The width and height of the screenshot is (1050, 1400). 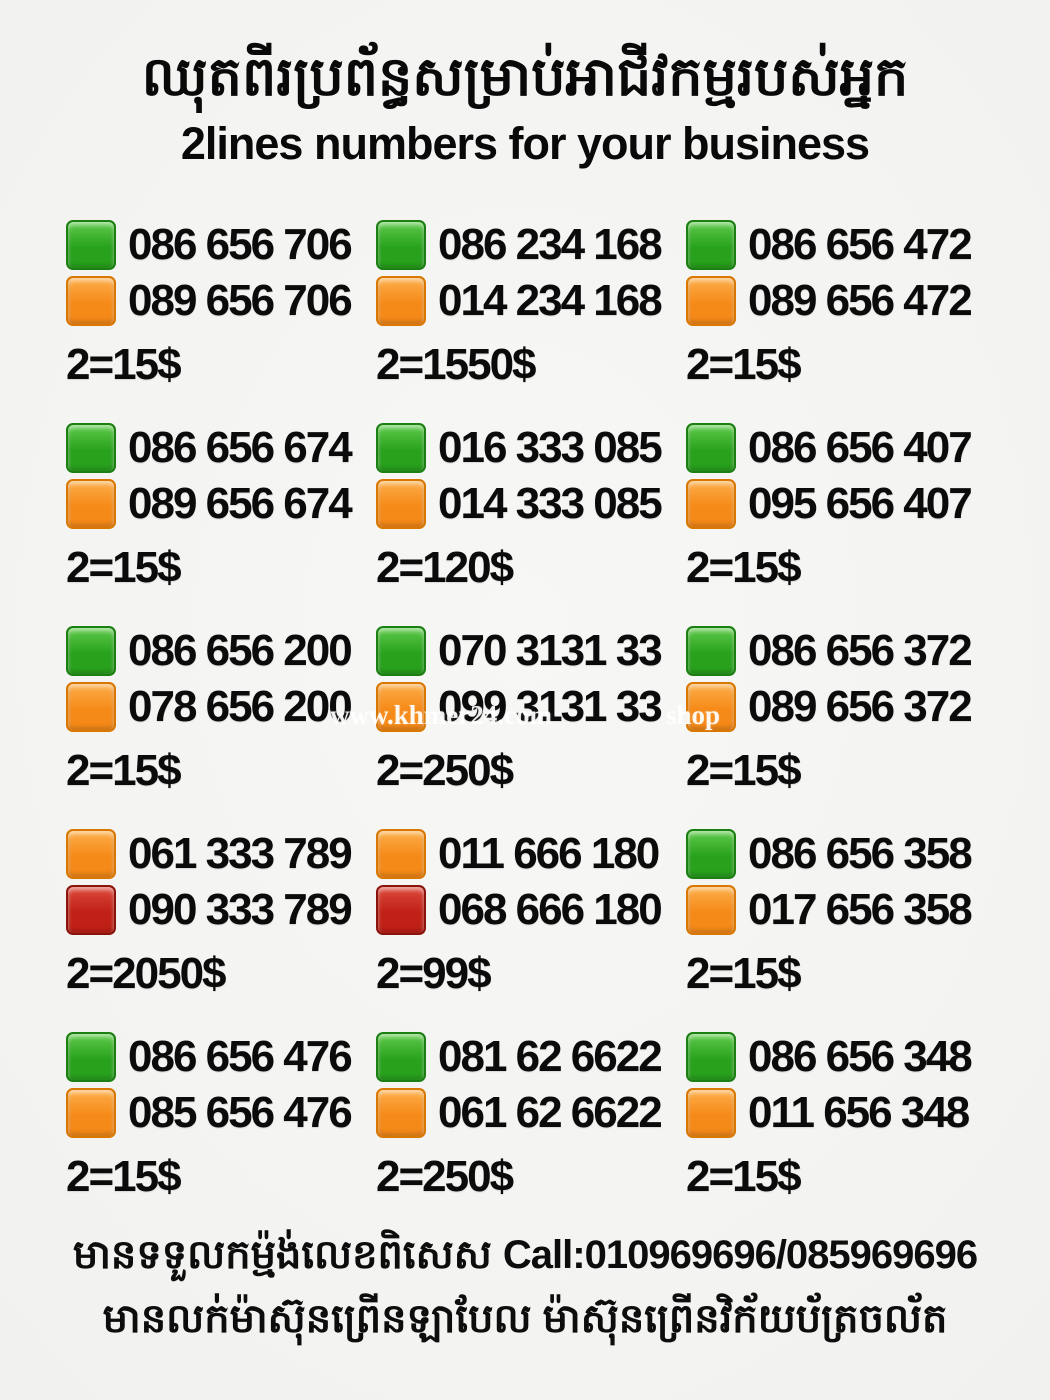 I want to click on number-line-2: 089 656 706, so click(x=215, y=301).